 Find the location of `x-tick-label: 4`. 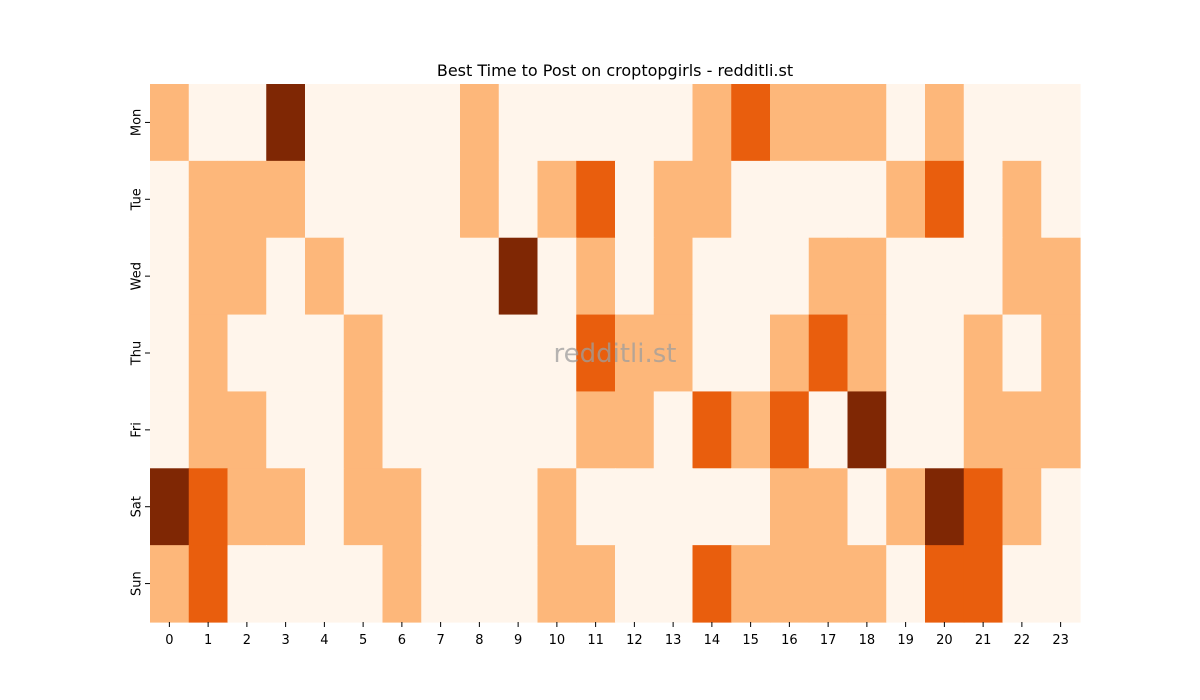

x-tick-label: 4 is located at coordinates (324, 640).